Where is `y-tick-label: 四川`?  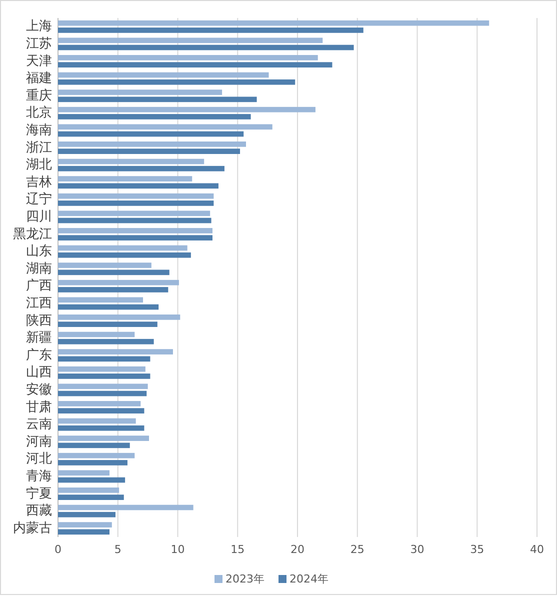 y-tick-label: 四川 is located at coordinates (39, 216).